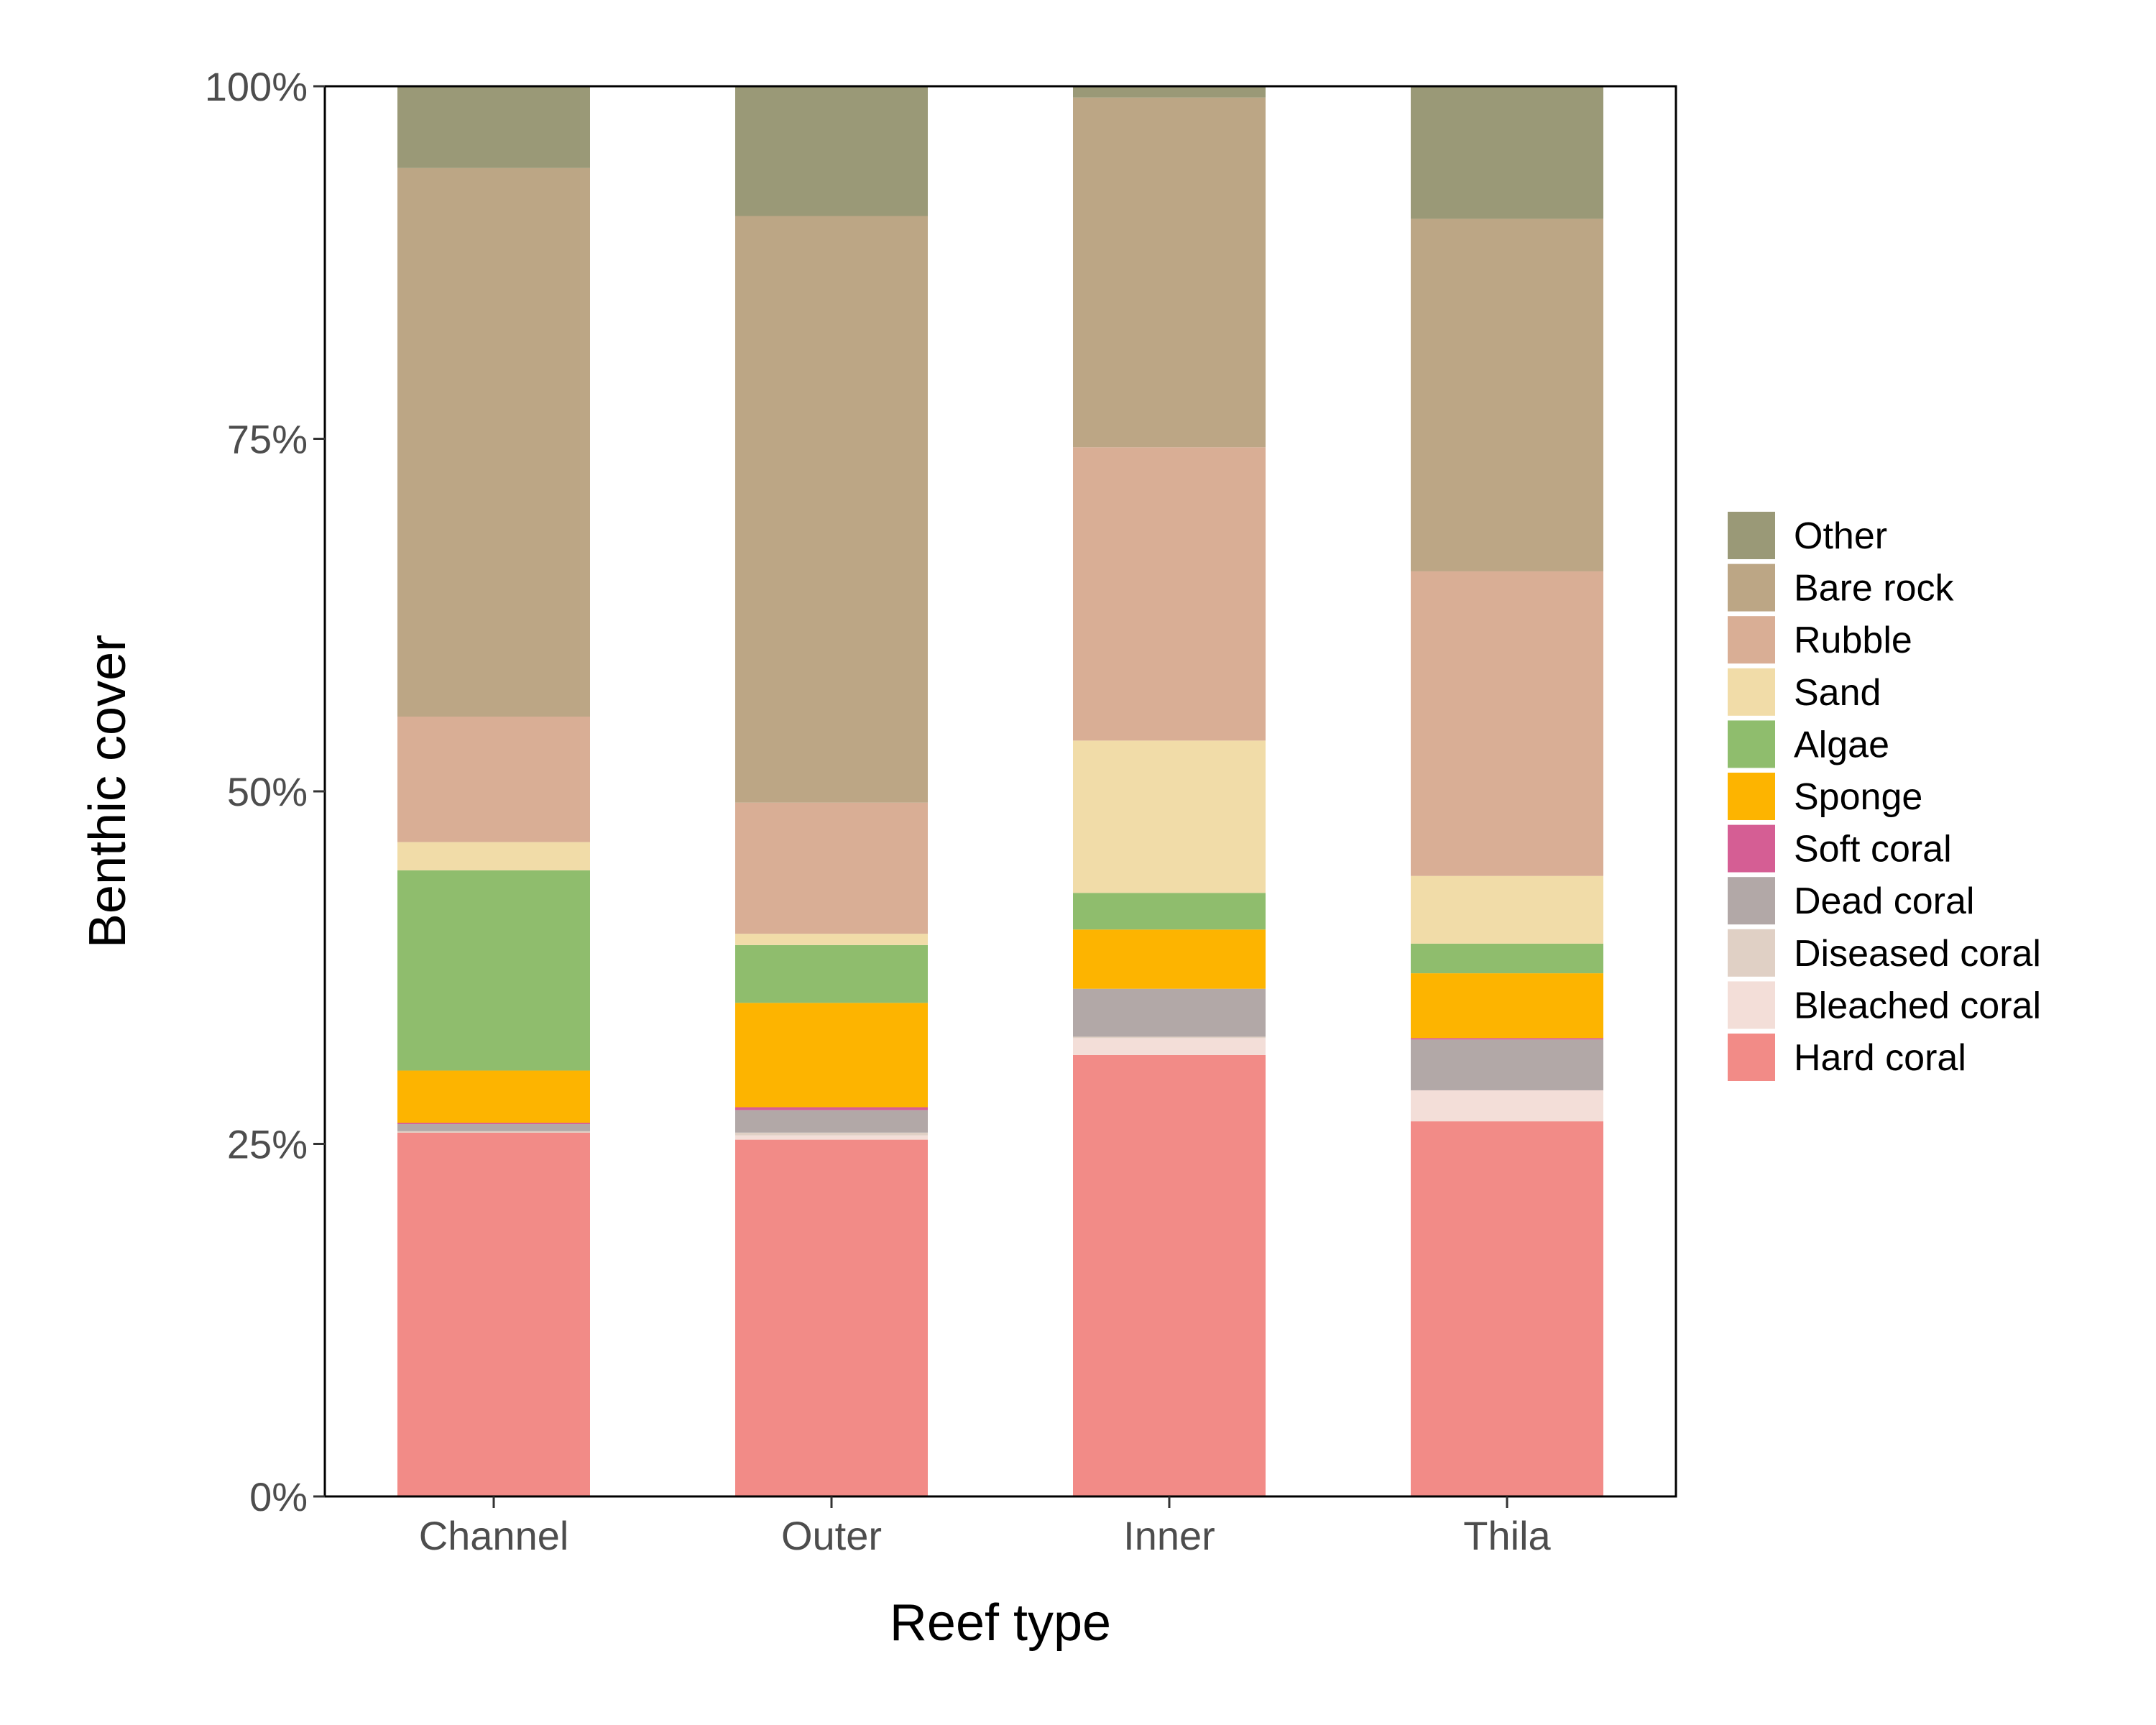  What do you see at coordinates (494, 779) in the screenshot?
I see `bar-segment-channel-rubble` at bounding box center [494, 779].